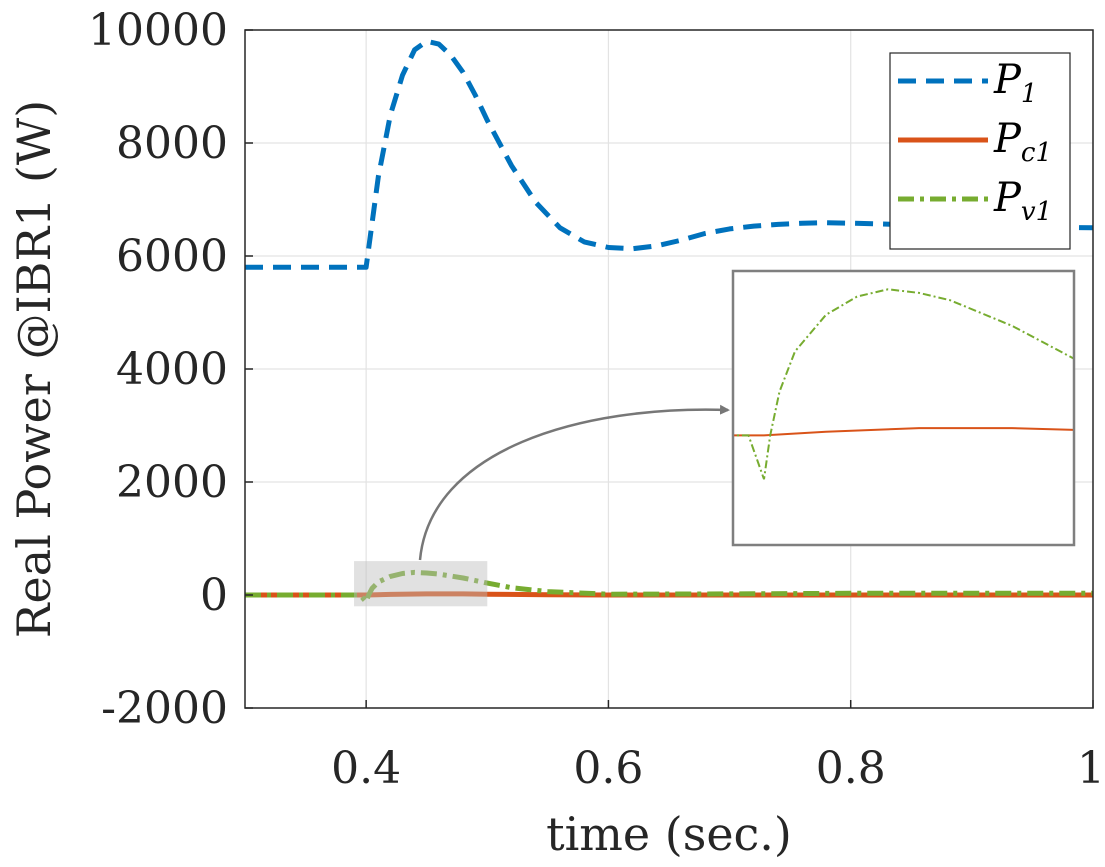  What do you see at coordinates (421, 584) in the screenshot?
I see `zoom-region` at bounding box center [421, 584].